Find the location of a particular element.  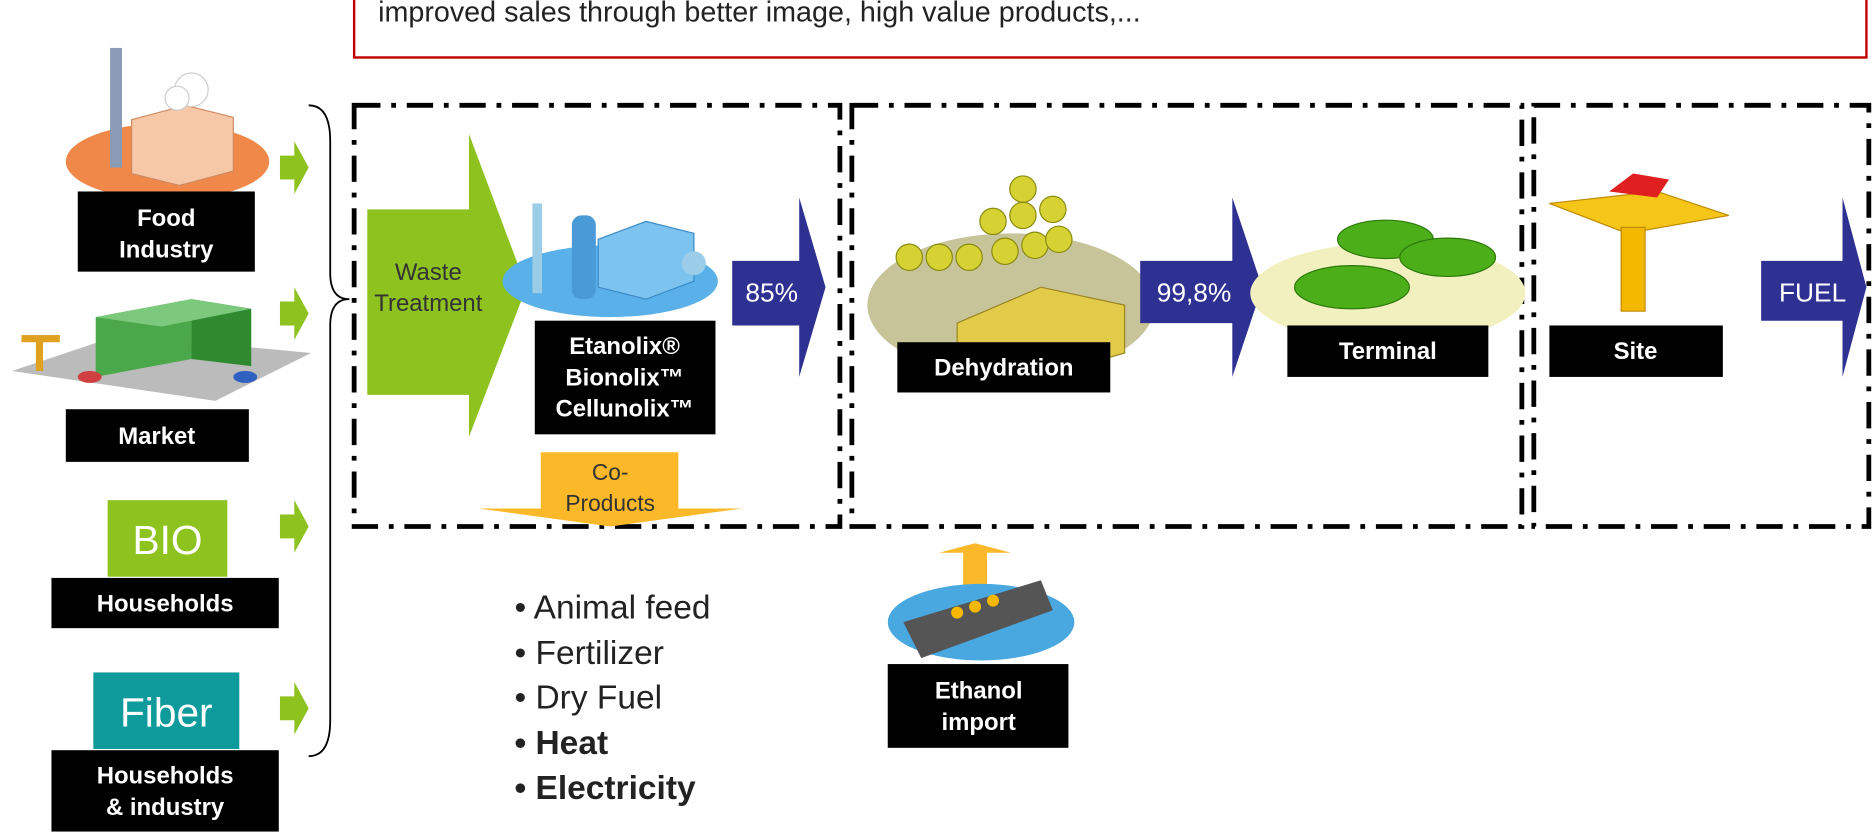

fiber-badge is located at coordinates (166, 711).